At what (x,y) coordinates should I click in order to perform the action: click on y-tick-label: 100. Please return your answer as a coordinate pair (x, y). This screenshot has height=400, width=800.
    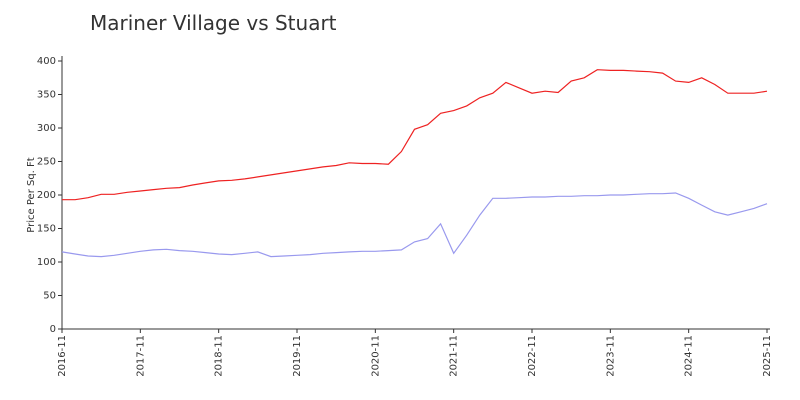
    Looking at the image, I should click on (46, 262).